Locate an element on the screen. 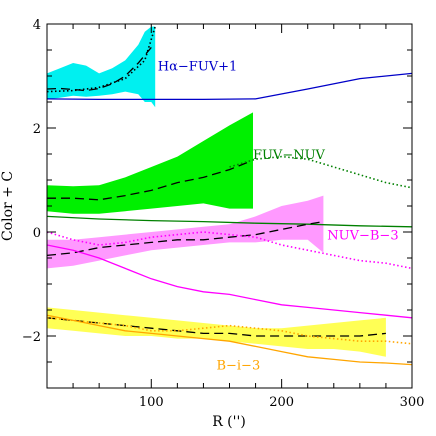 The image size is (436, 436). series-annotation-1: FUV−NUV is located at coordinates (289, 155).